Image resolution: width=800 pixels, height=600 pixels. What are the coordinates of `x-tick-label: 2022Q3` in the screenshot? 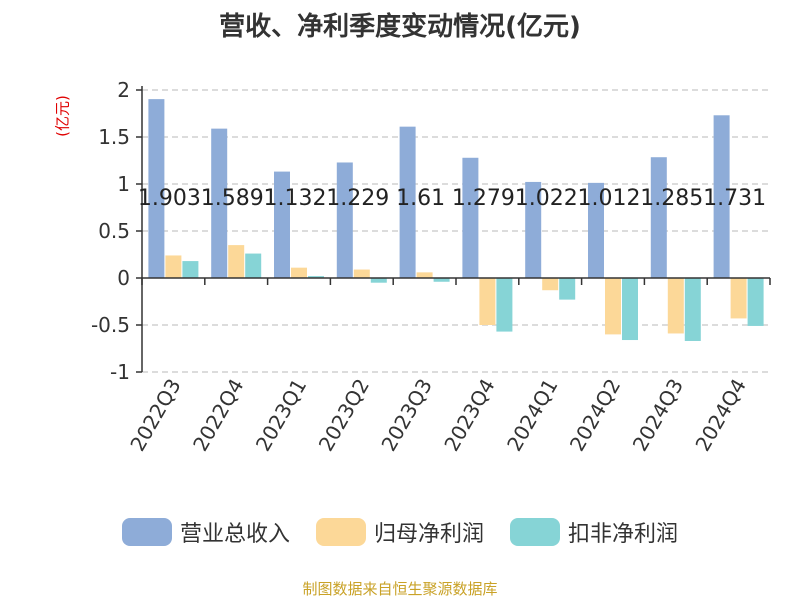 It's located at (155, 415).